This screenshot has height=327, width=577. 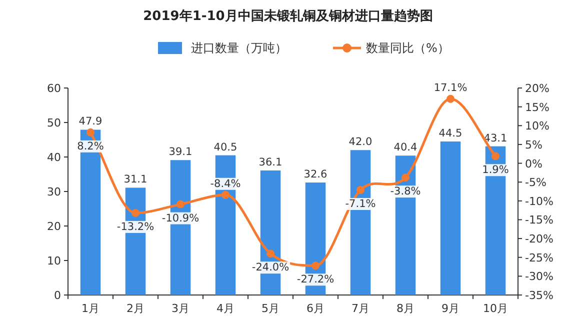 I want to click on data-label: 36.1, so click(x=270, y=162).